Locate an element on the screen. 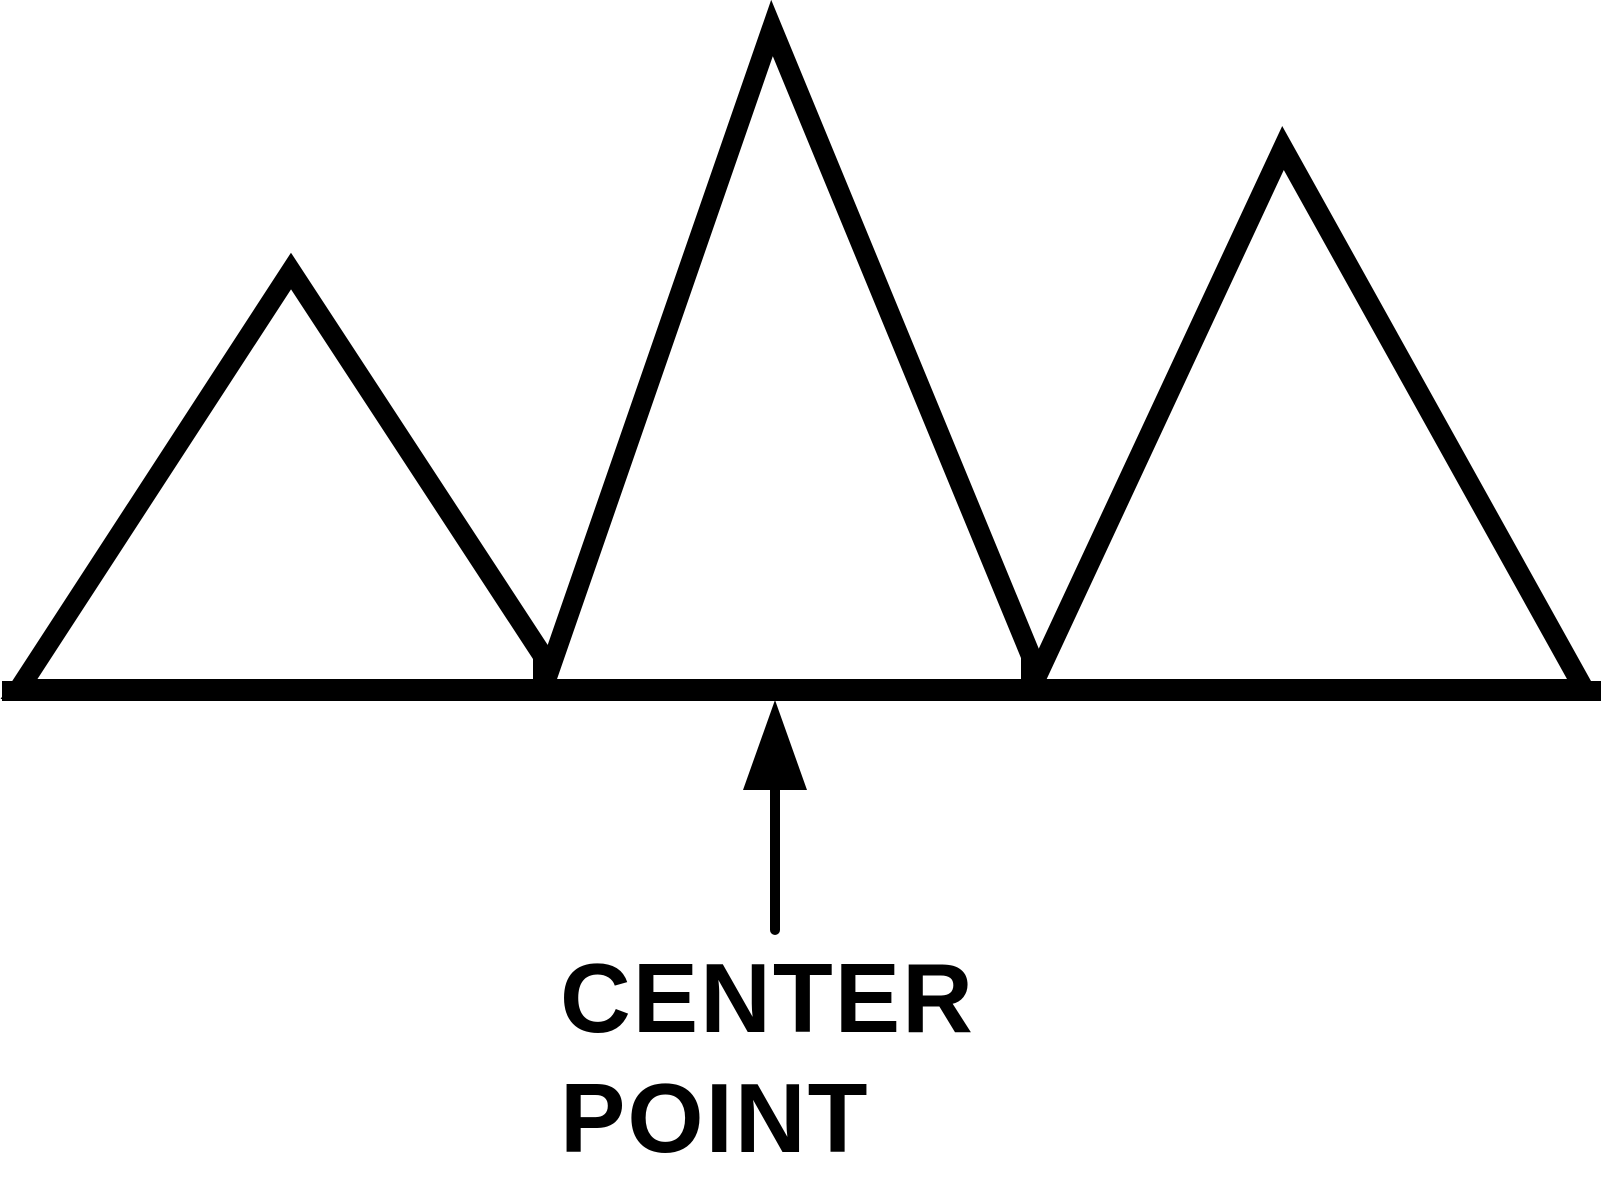 The image size is (1603, 1182). label-line-2: POINT is located at coordinates (715, 1118).